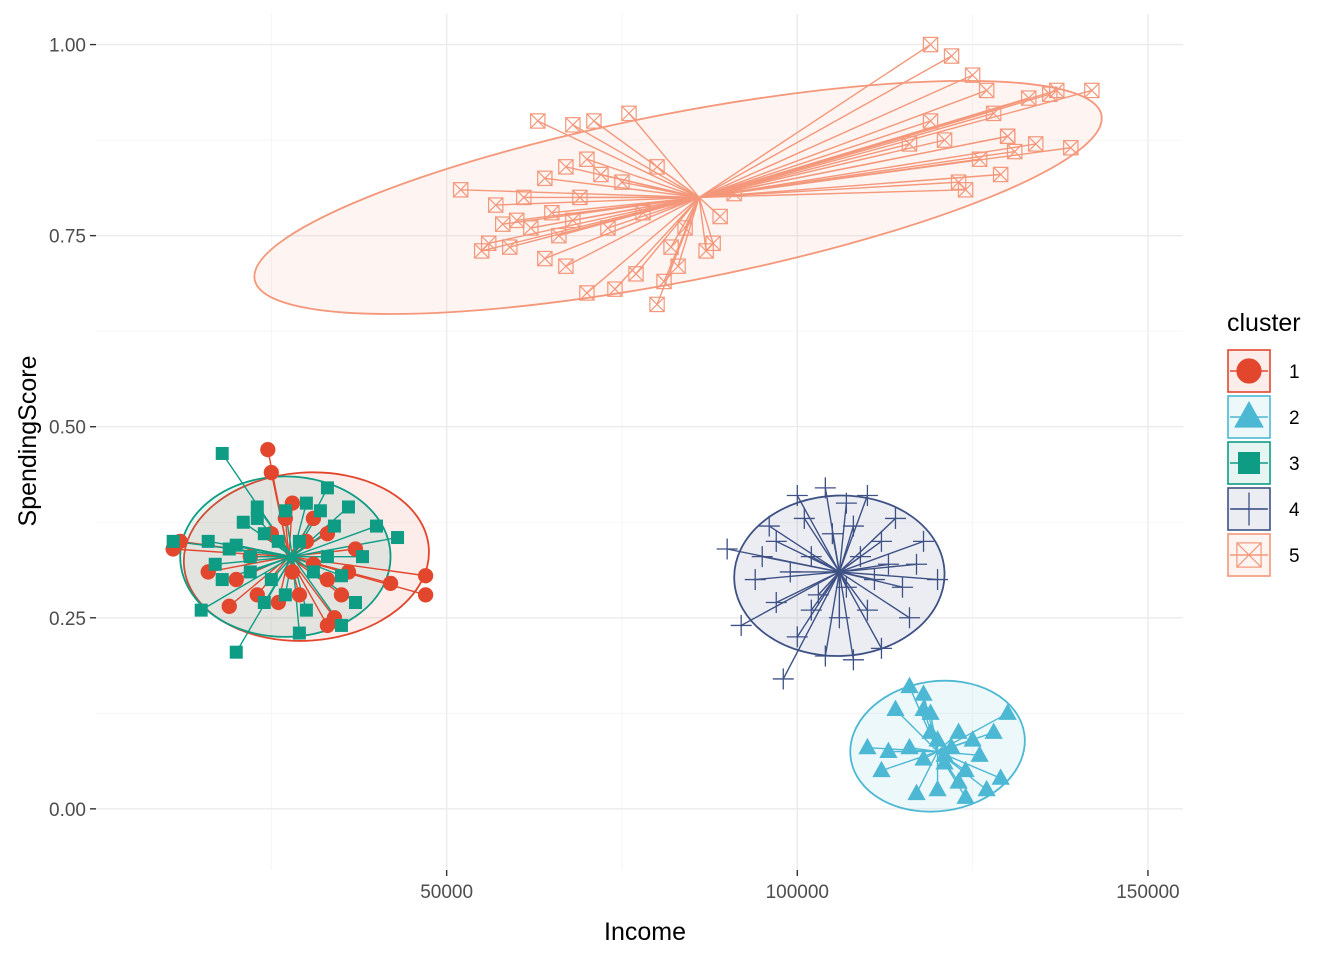 Image resolution: width=1344 pixels, height=965 pixels. I want to click on y-tick-label: 0.75, so click(67, 237).